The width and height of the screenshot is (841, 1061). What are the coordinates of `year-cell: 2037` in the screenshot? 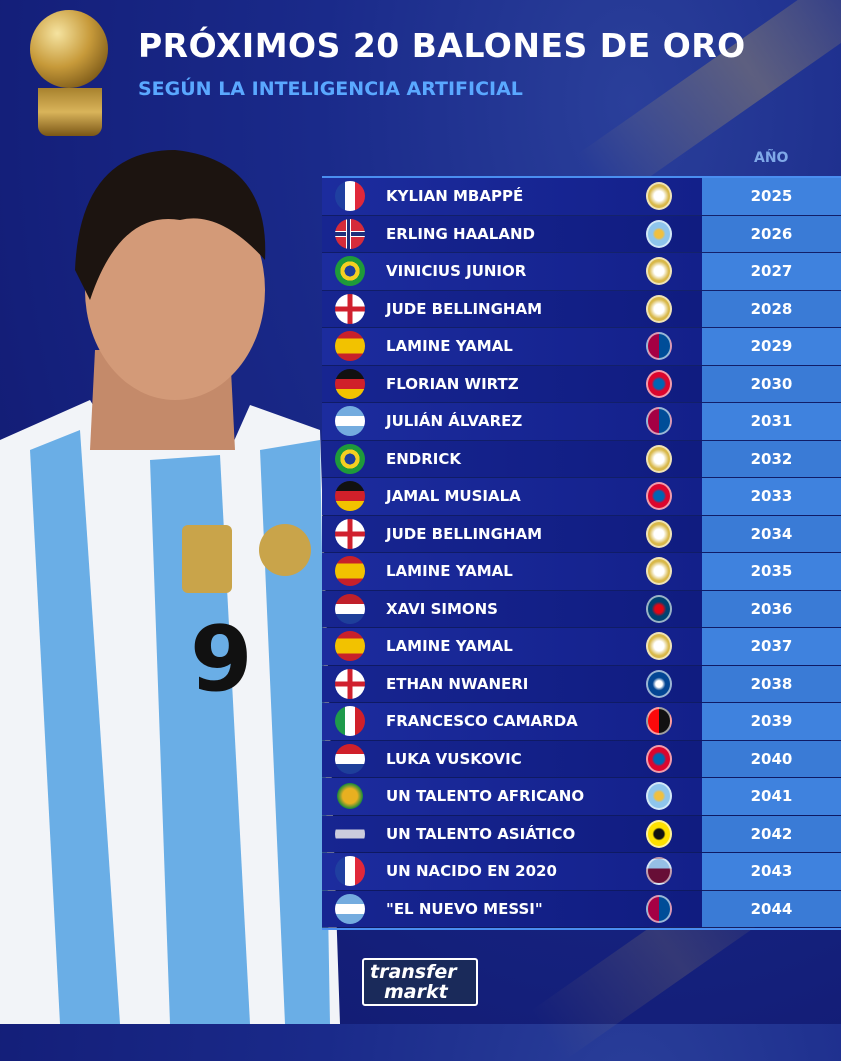 It's located at (771, 646).